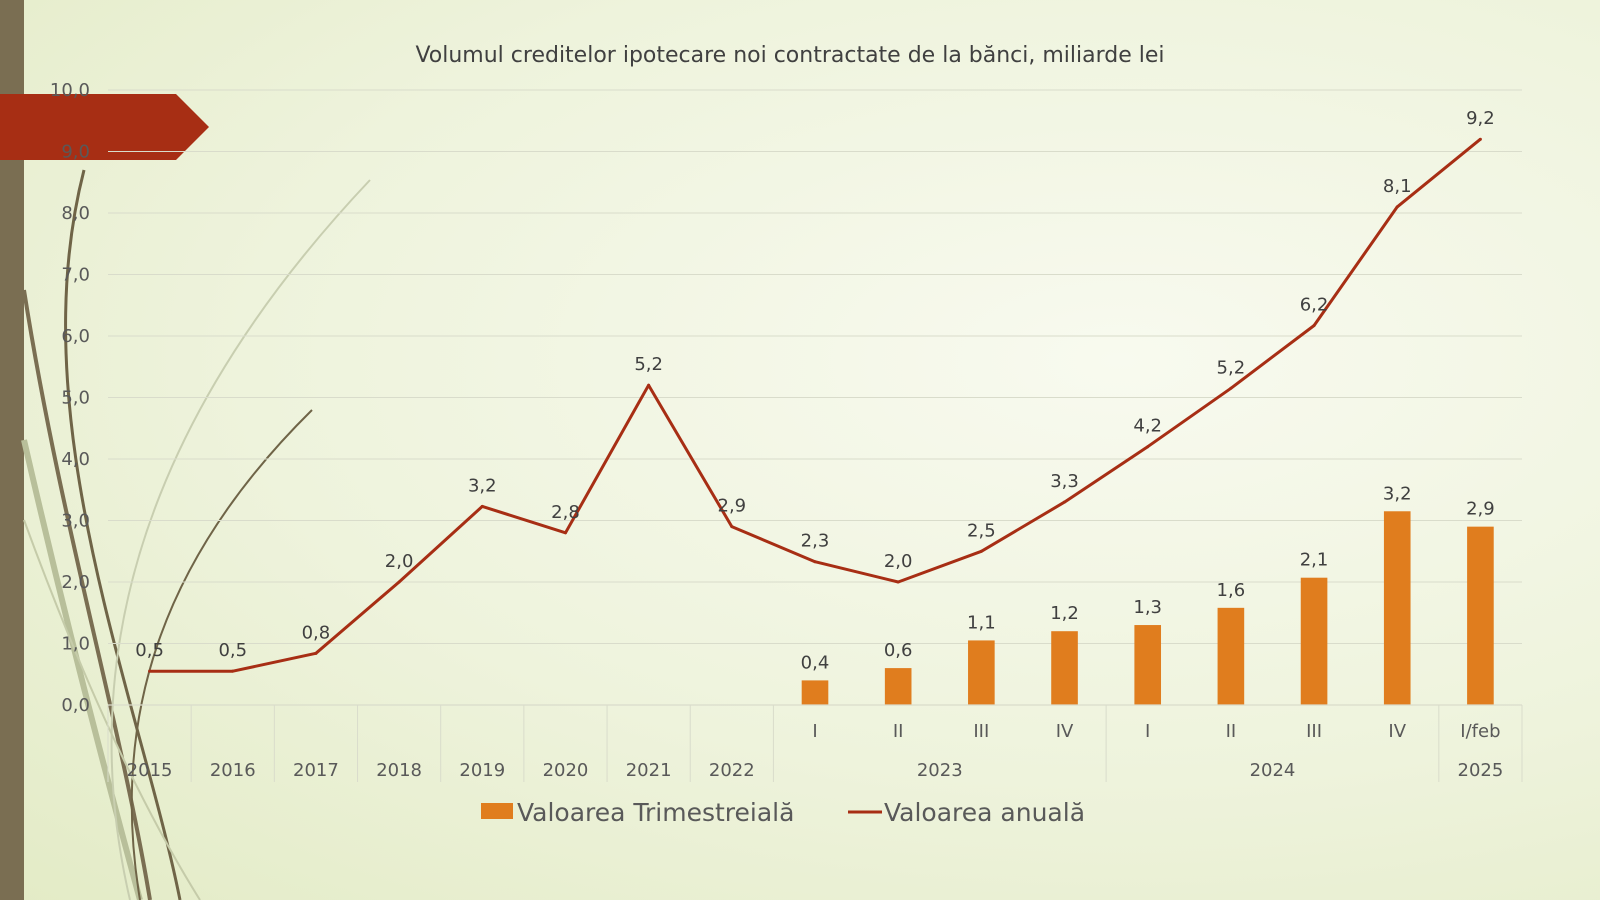 The width and height of the screenshot is (1600, 900). I want to click on y-tick-label: 5,0, so click(75, 398).